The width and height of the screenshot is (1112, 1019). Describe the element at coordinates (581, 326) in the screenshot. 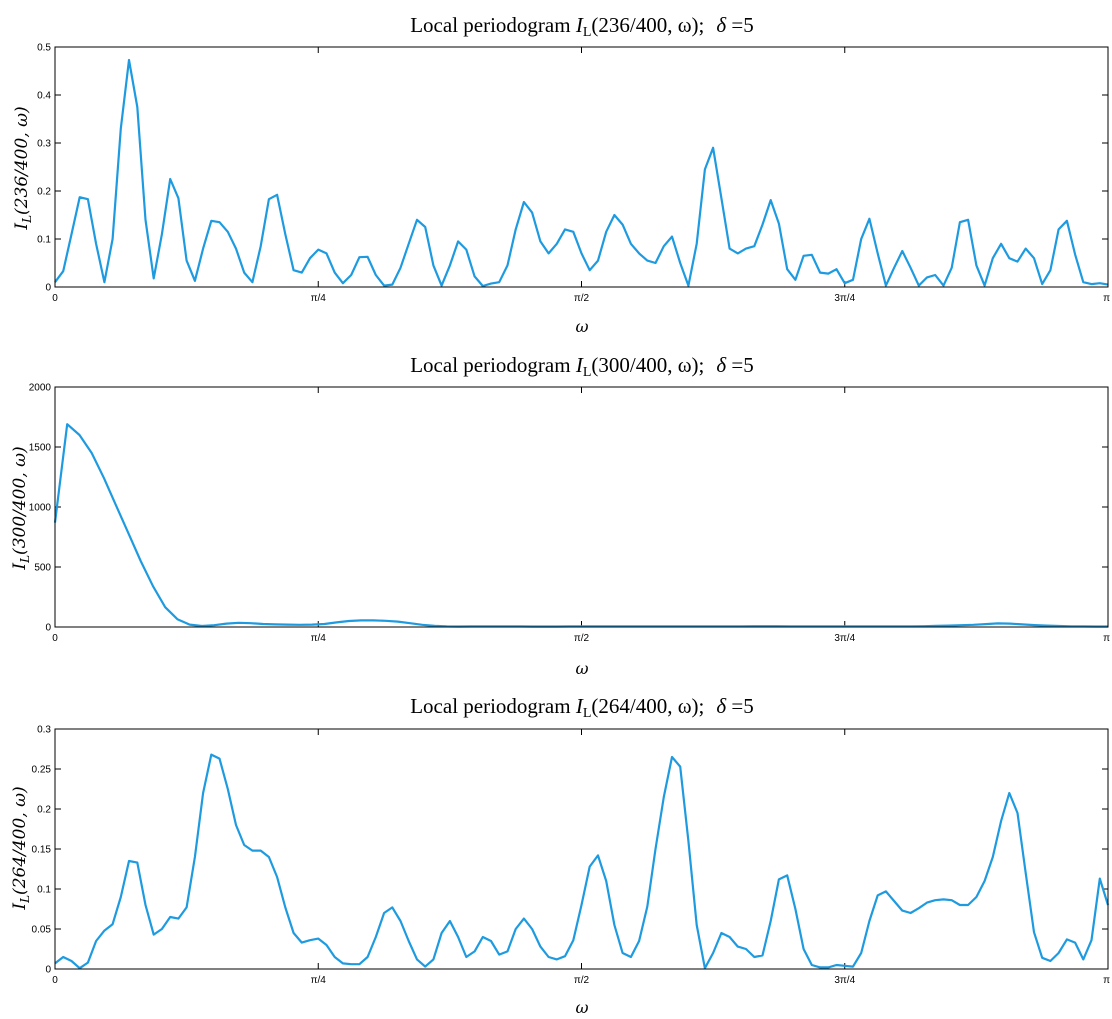

I see `panel-1-xlabel: ω` at that location.